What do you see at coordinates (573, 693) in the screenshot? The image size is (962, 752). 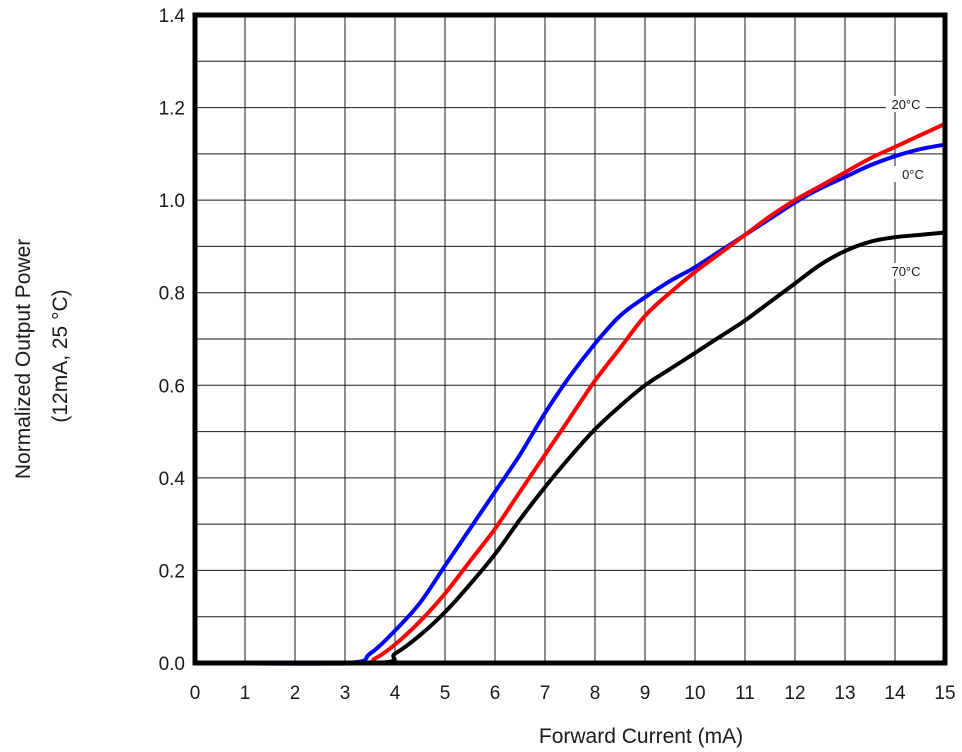 I see `x-tick-labels: 0 1 2 3 4 5 6 7 8 9 10 11 12 13 14 15` at bounding box center [573, 693].